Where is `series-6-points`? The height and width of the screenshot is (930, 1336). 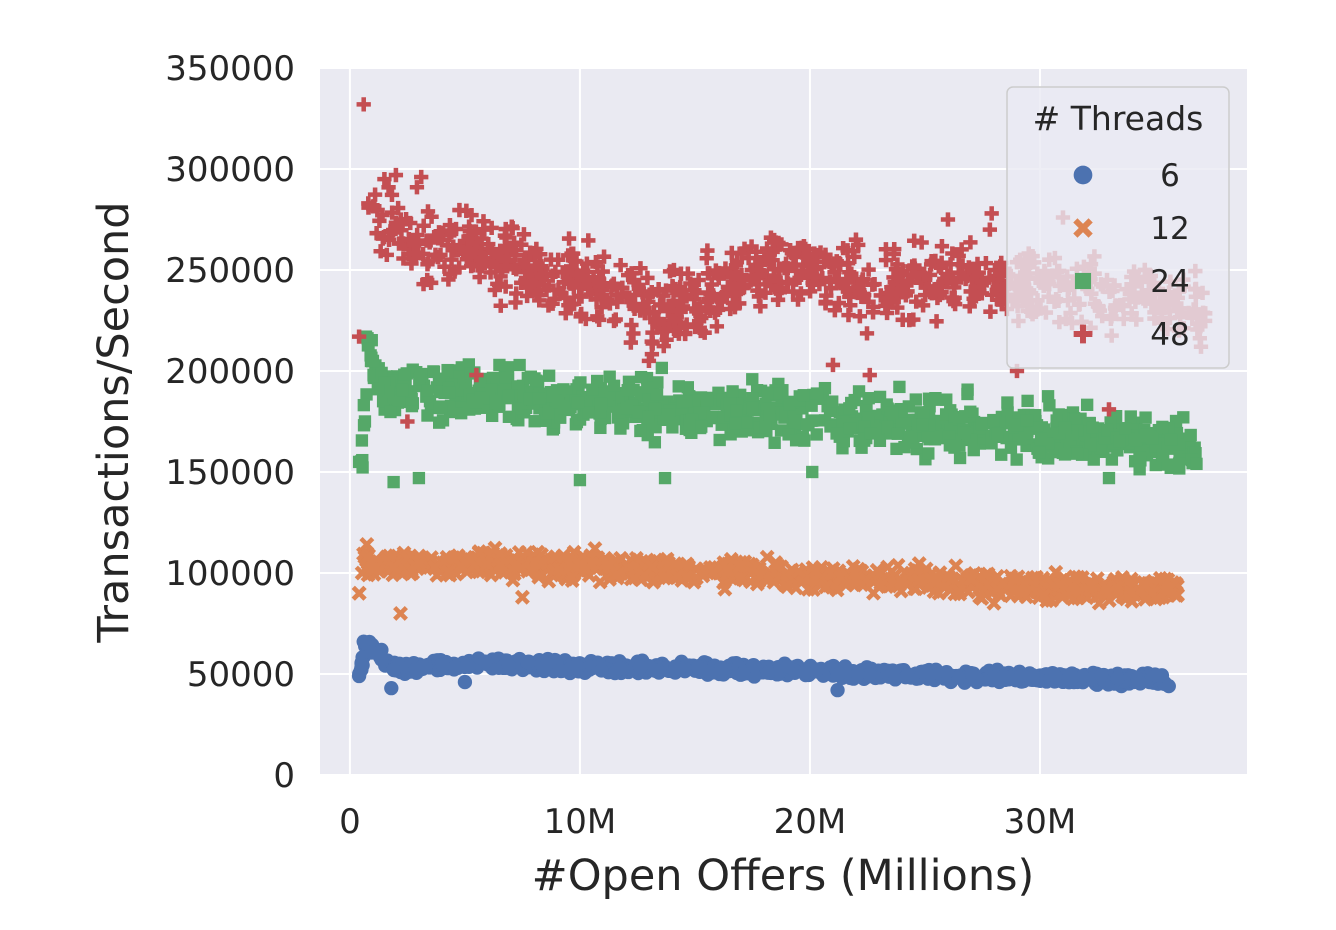 series-6-points is located at coordinates (763, 666).